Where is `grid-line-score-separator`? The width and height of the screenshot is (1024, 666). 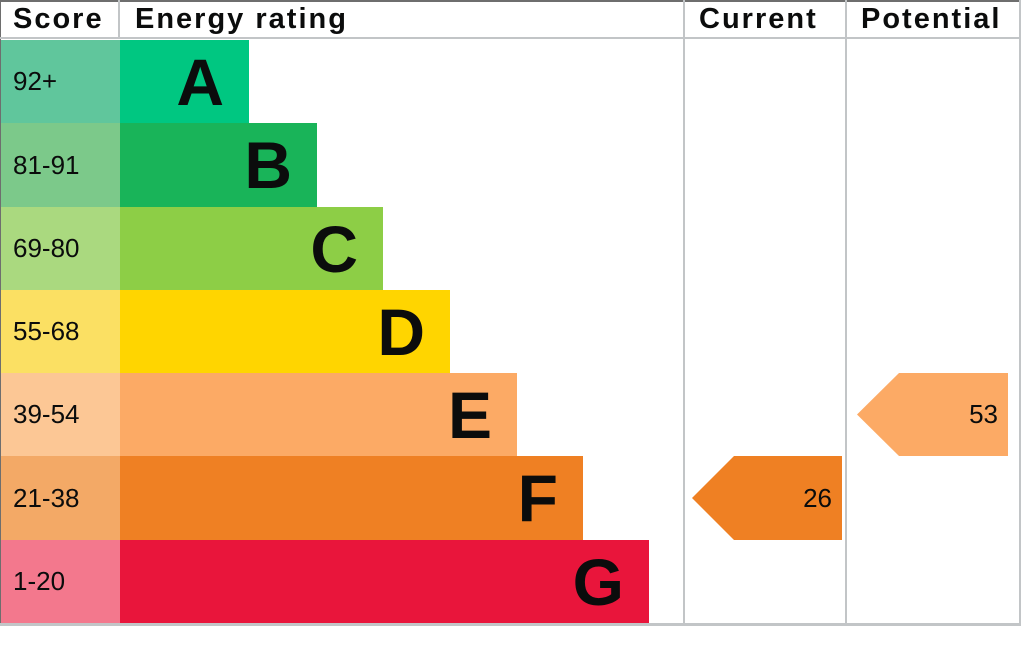 grid-line-score-separator is located at coordinates (119, 18).